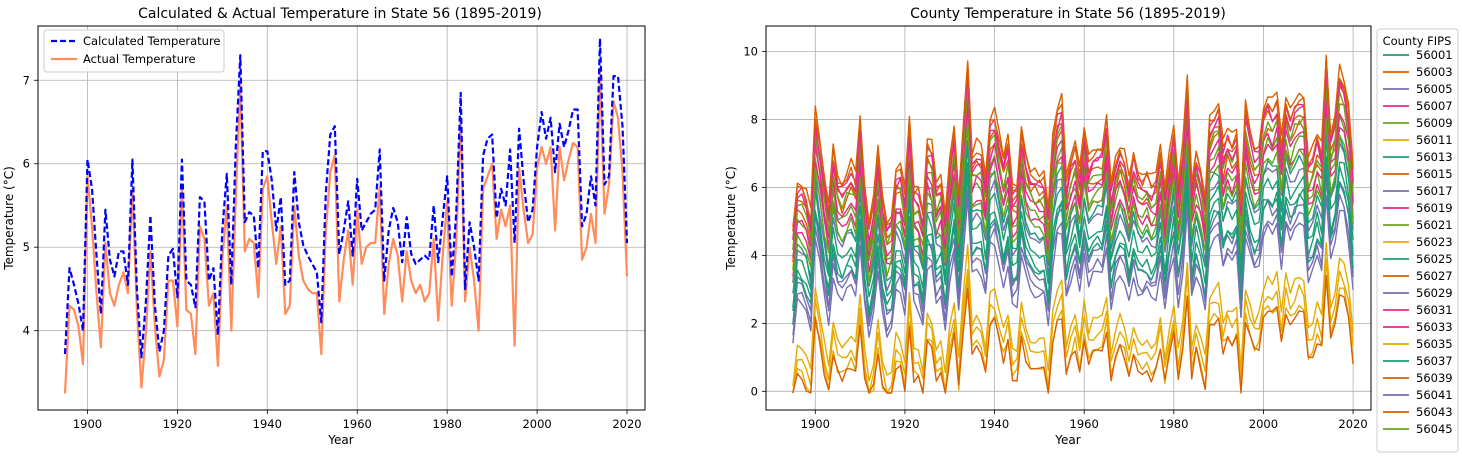 This screenshot has width=1462, height=457. What do you see at coordinates (1434, 157) in the screenshot?
I see `legend-label-56013: 56013` at bounding box center [1434, 157].